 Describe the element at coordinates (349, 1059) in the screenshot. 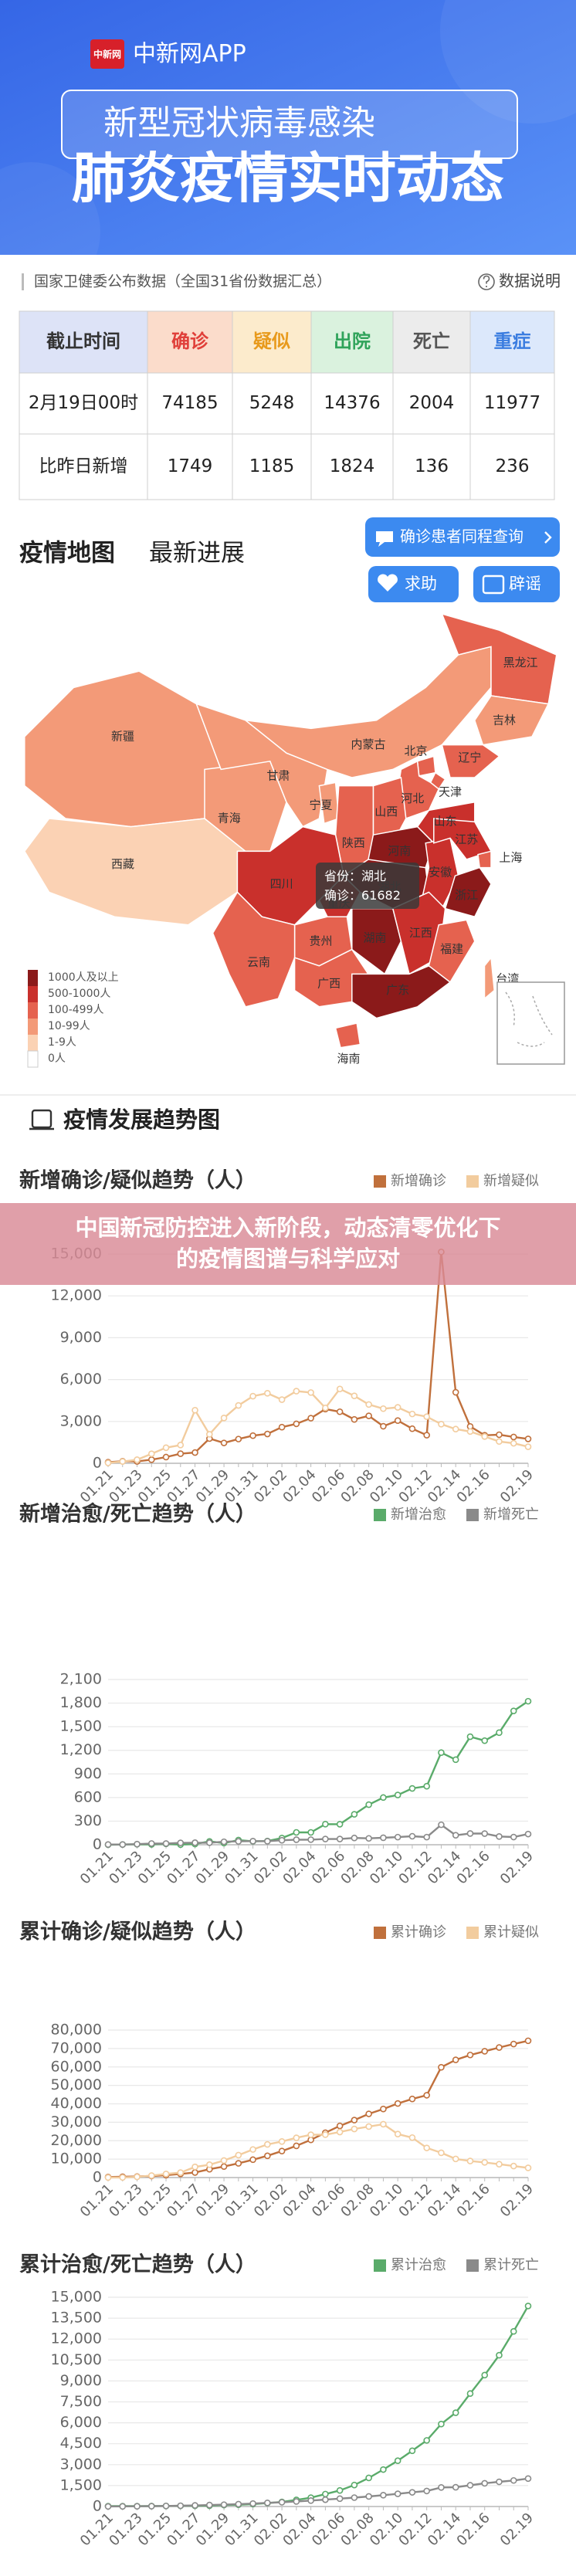

I see `region-label: 海南` at that location.